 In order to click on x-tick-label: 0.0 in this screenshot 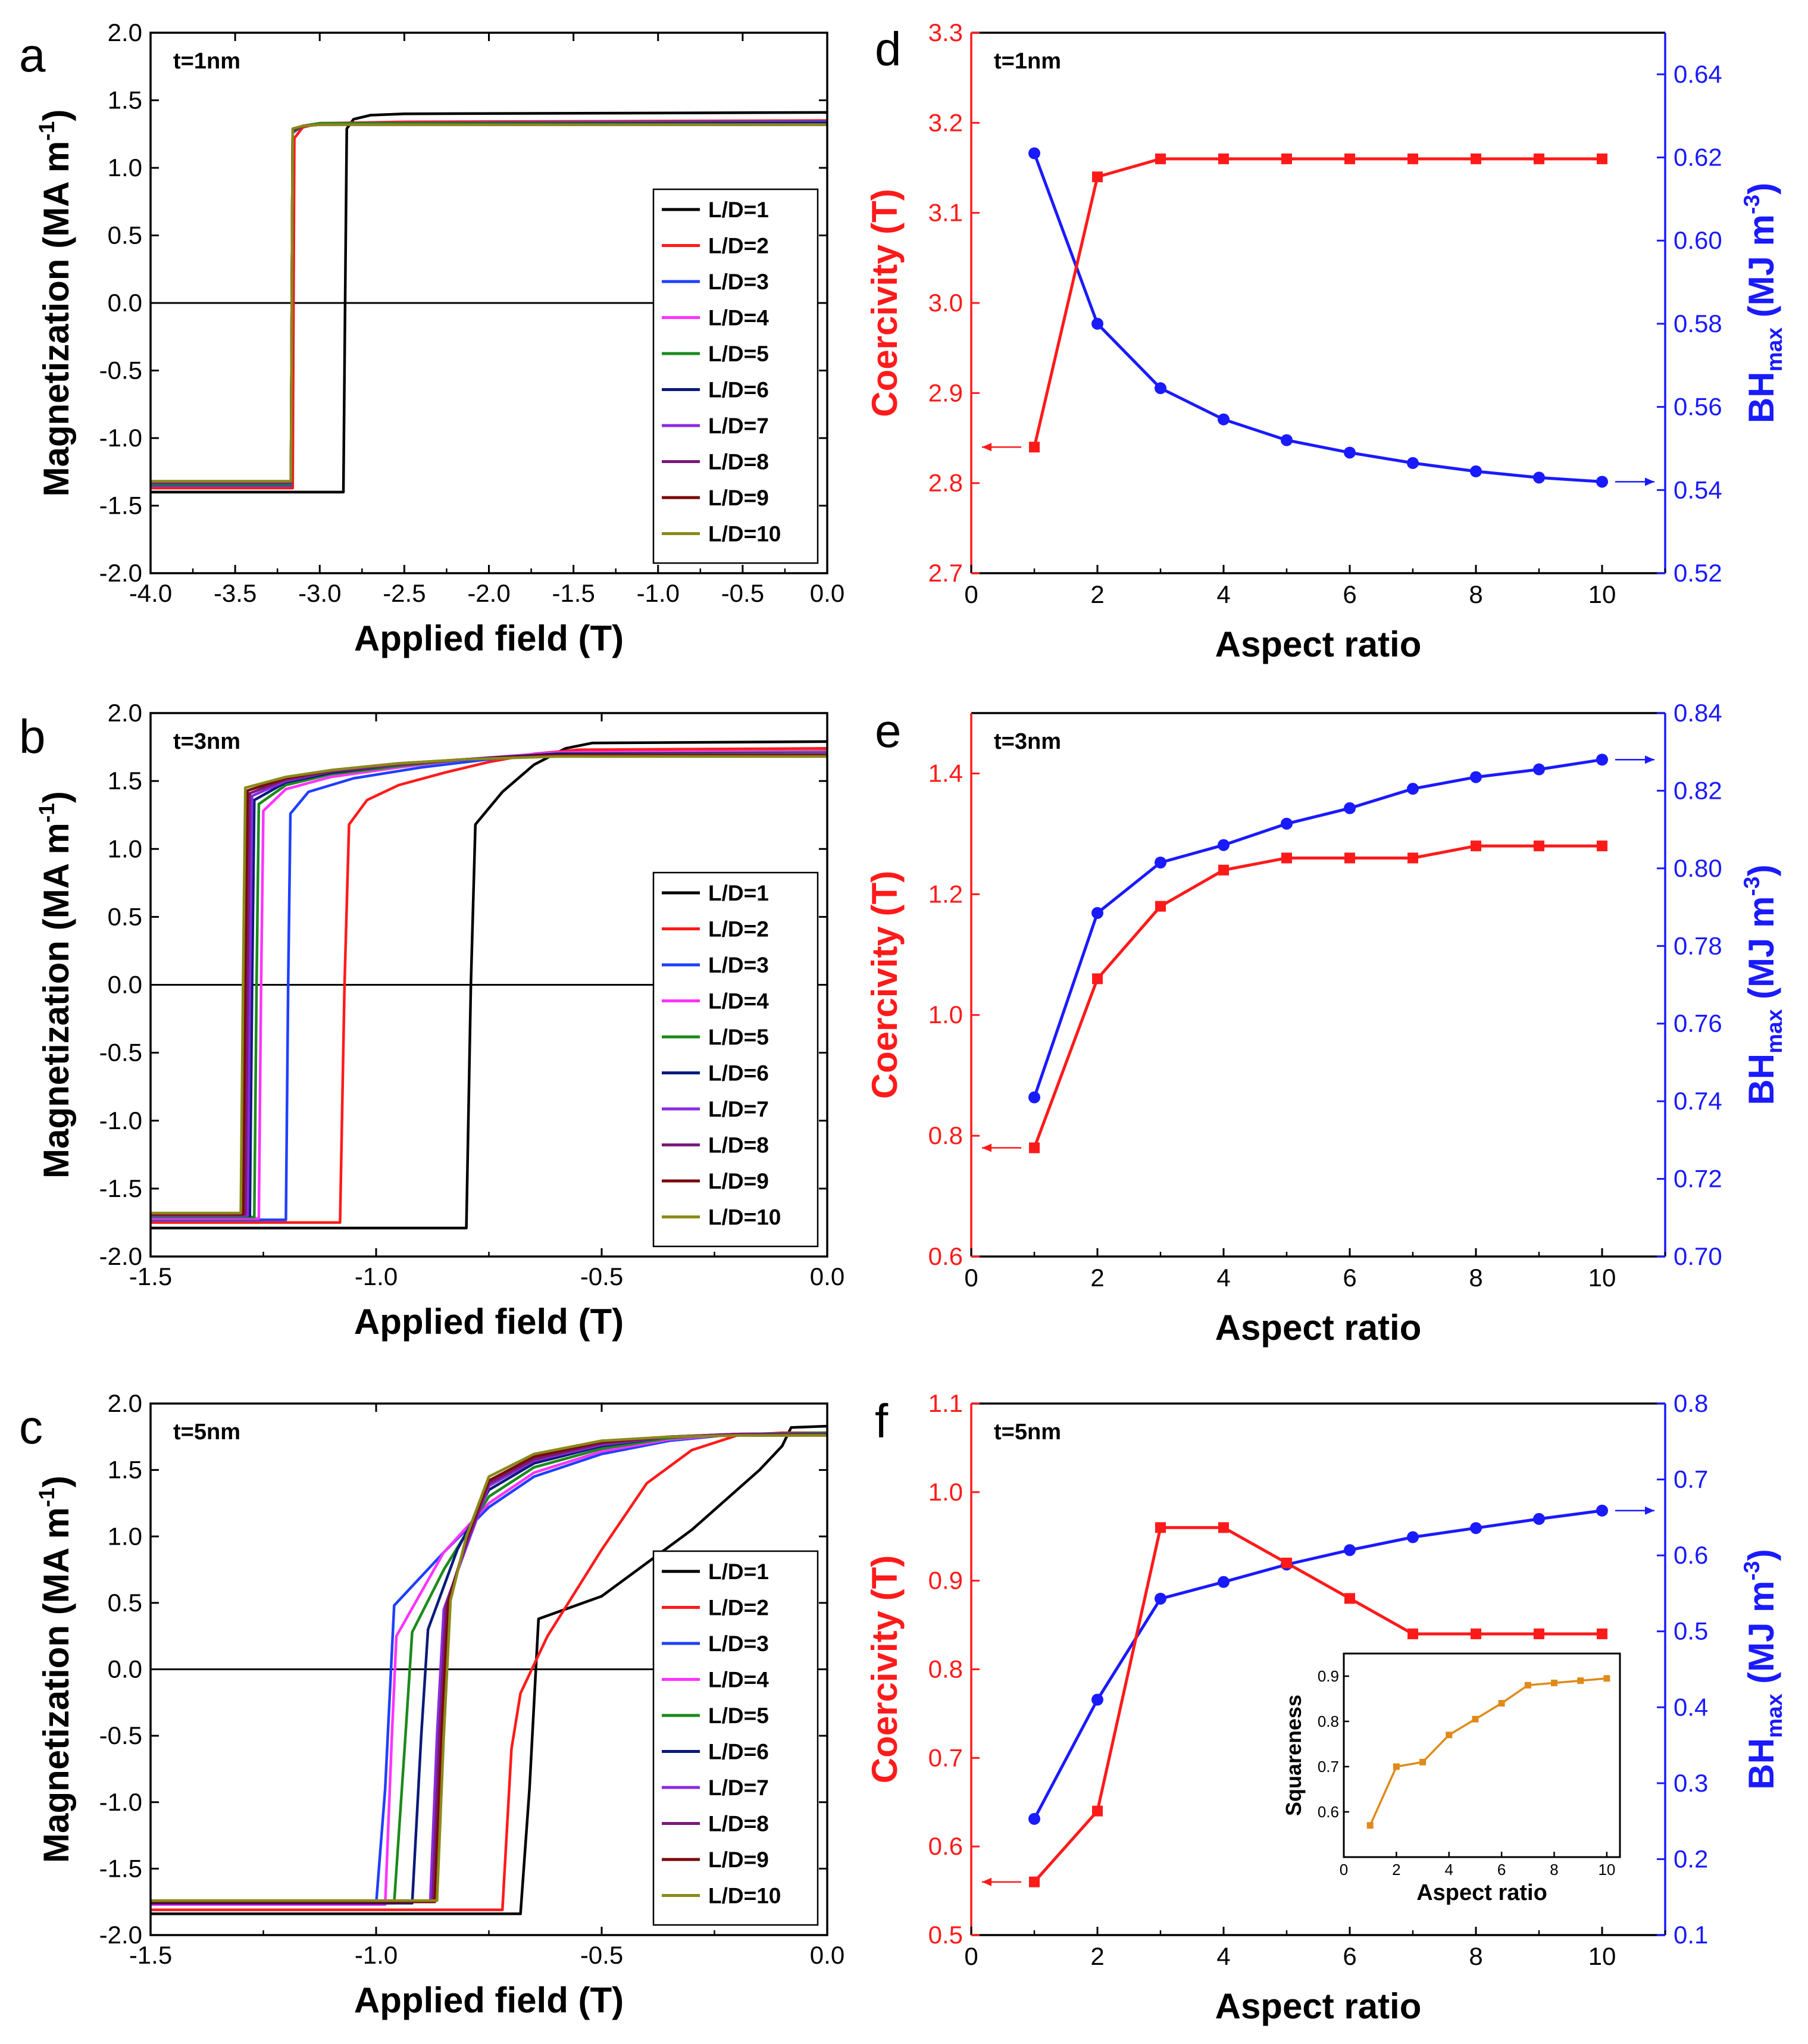, I will do `click(827, 1276)`.